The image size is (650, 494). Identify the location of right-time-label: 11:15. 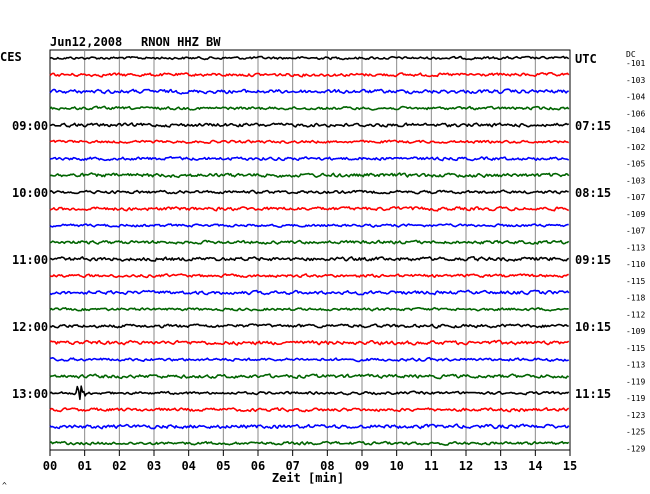
(593, 394).